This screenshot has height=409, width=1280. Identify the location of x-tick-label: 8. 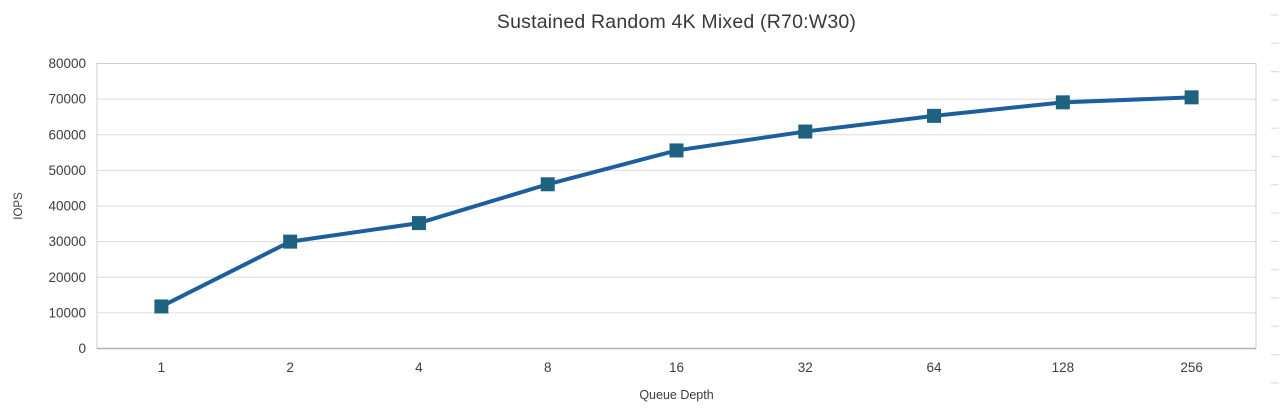
(548, 367).